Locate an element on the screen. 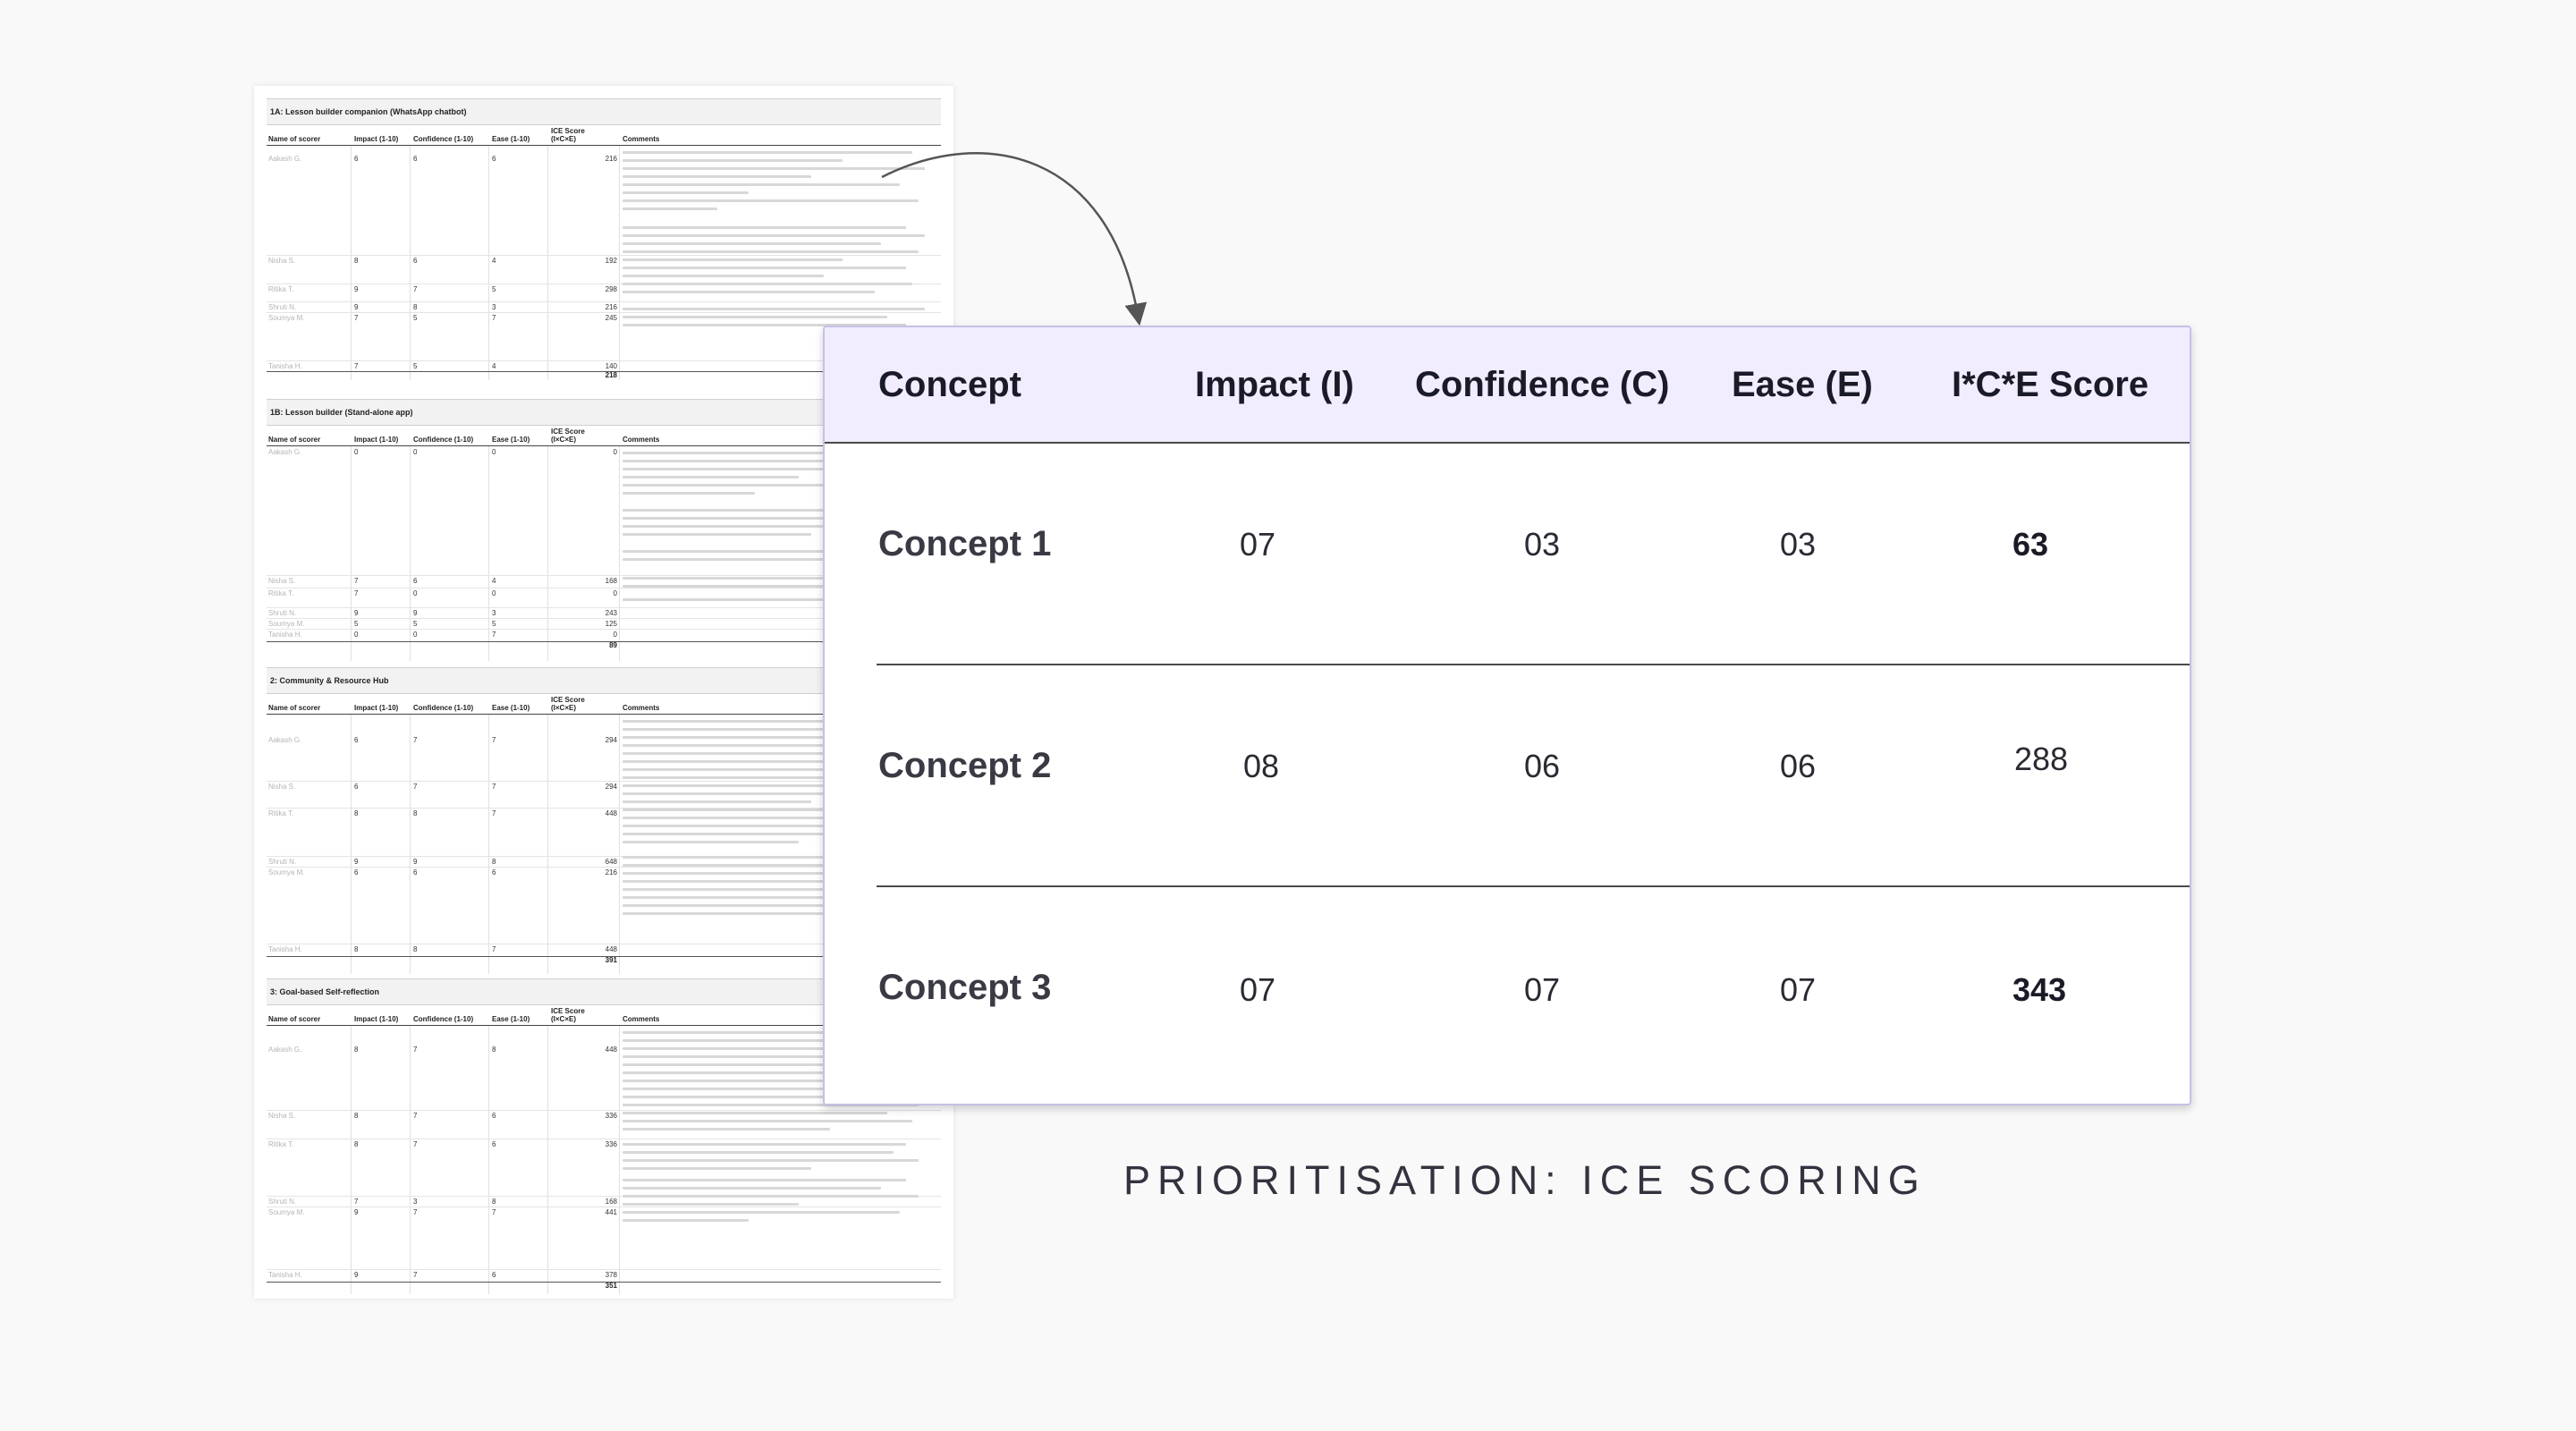 Image resolution: width=2576 pixels, height=1431 pixels. concept-name: Concept 1 is located at coordinates (965, 544).